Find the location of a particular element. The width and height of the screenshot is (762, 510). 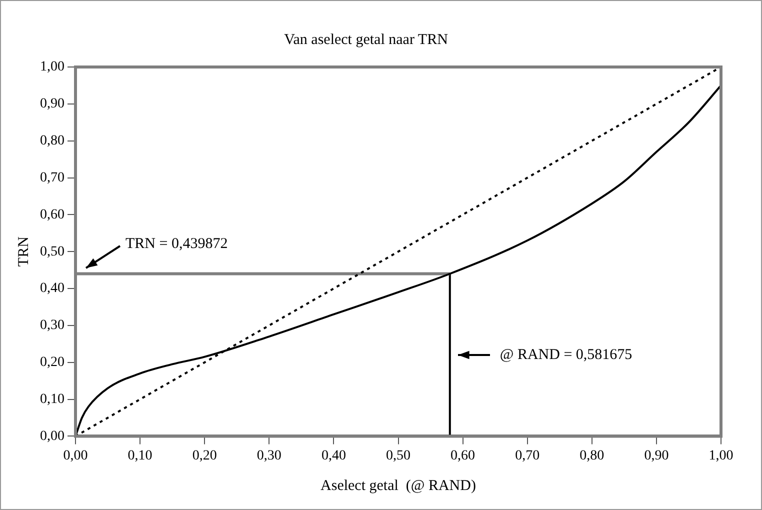

y-tick-label: 0,20 is located at coordinates (52, 362).